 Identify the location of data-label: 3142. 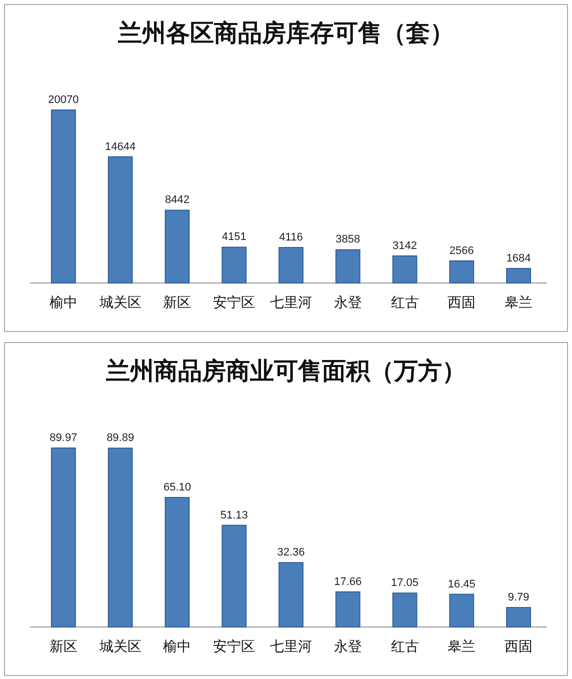
(405, 246).